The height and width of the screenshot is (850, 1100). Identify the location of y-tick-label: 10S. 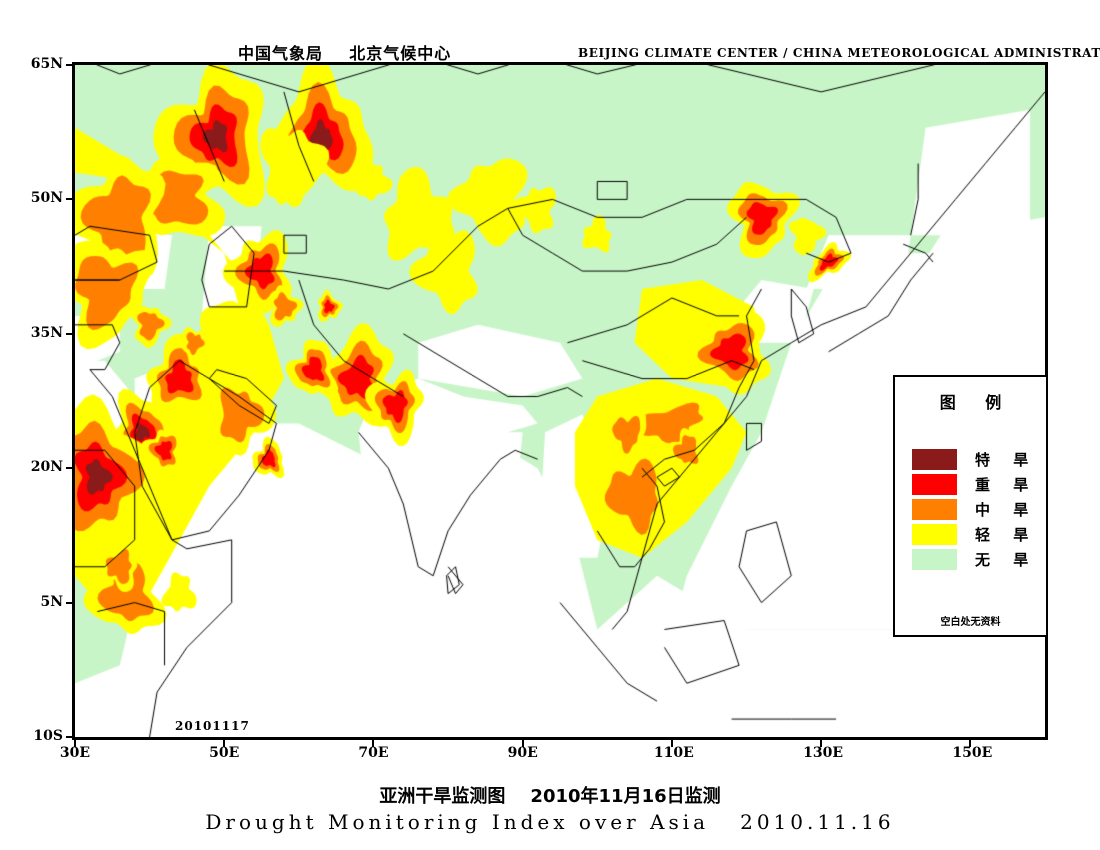
(48, 736).